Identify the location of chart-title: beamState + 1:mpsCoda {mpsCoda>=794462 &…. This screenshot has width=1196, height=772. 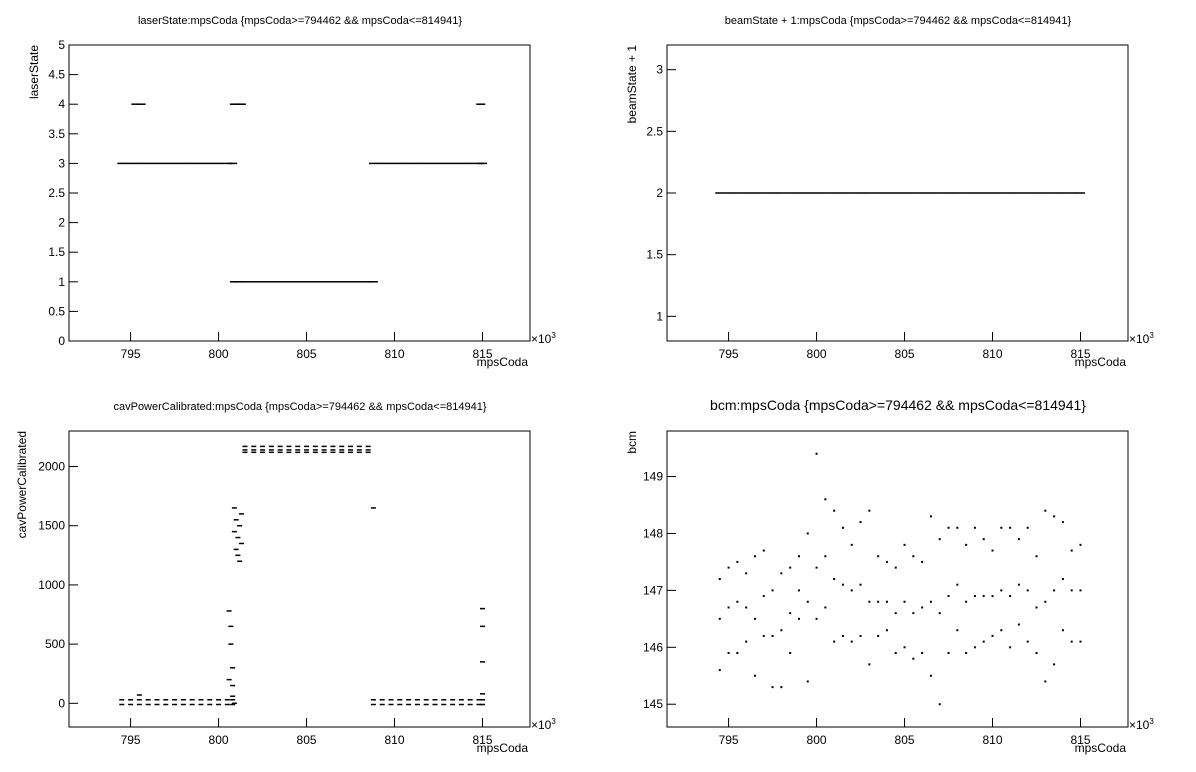
(898, 21).